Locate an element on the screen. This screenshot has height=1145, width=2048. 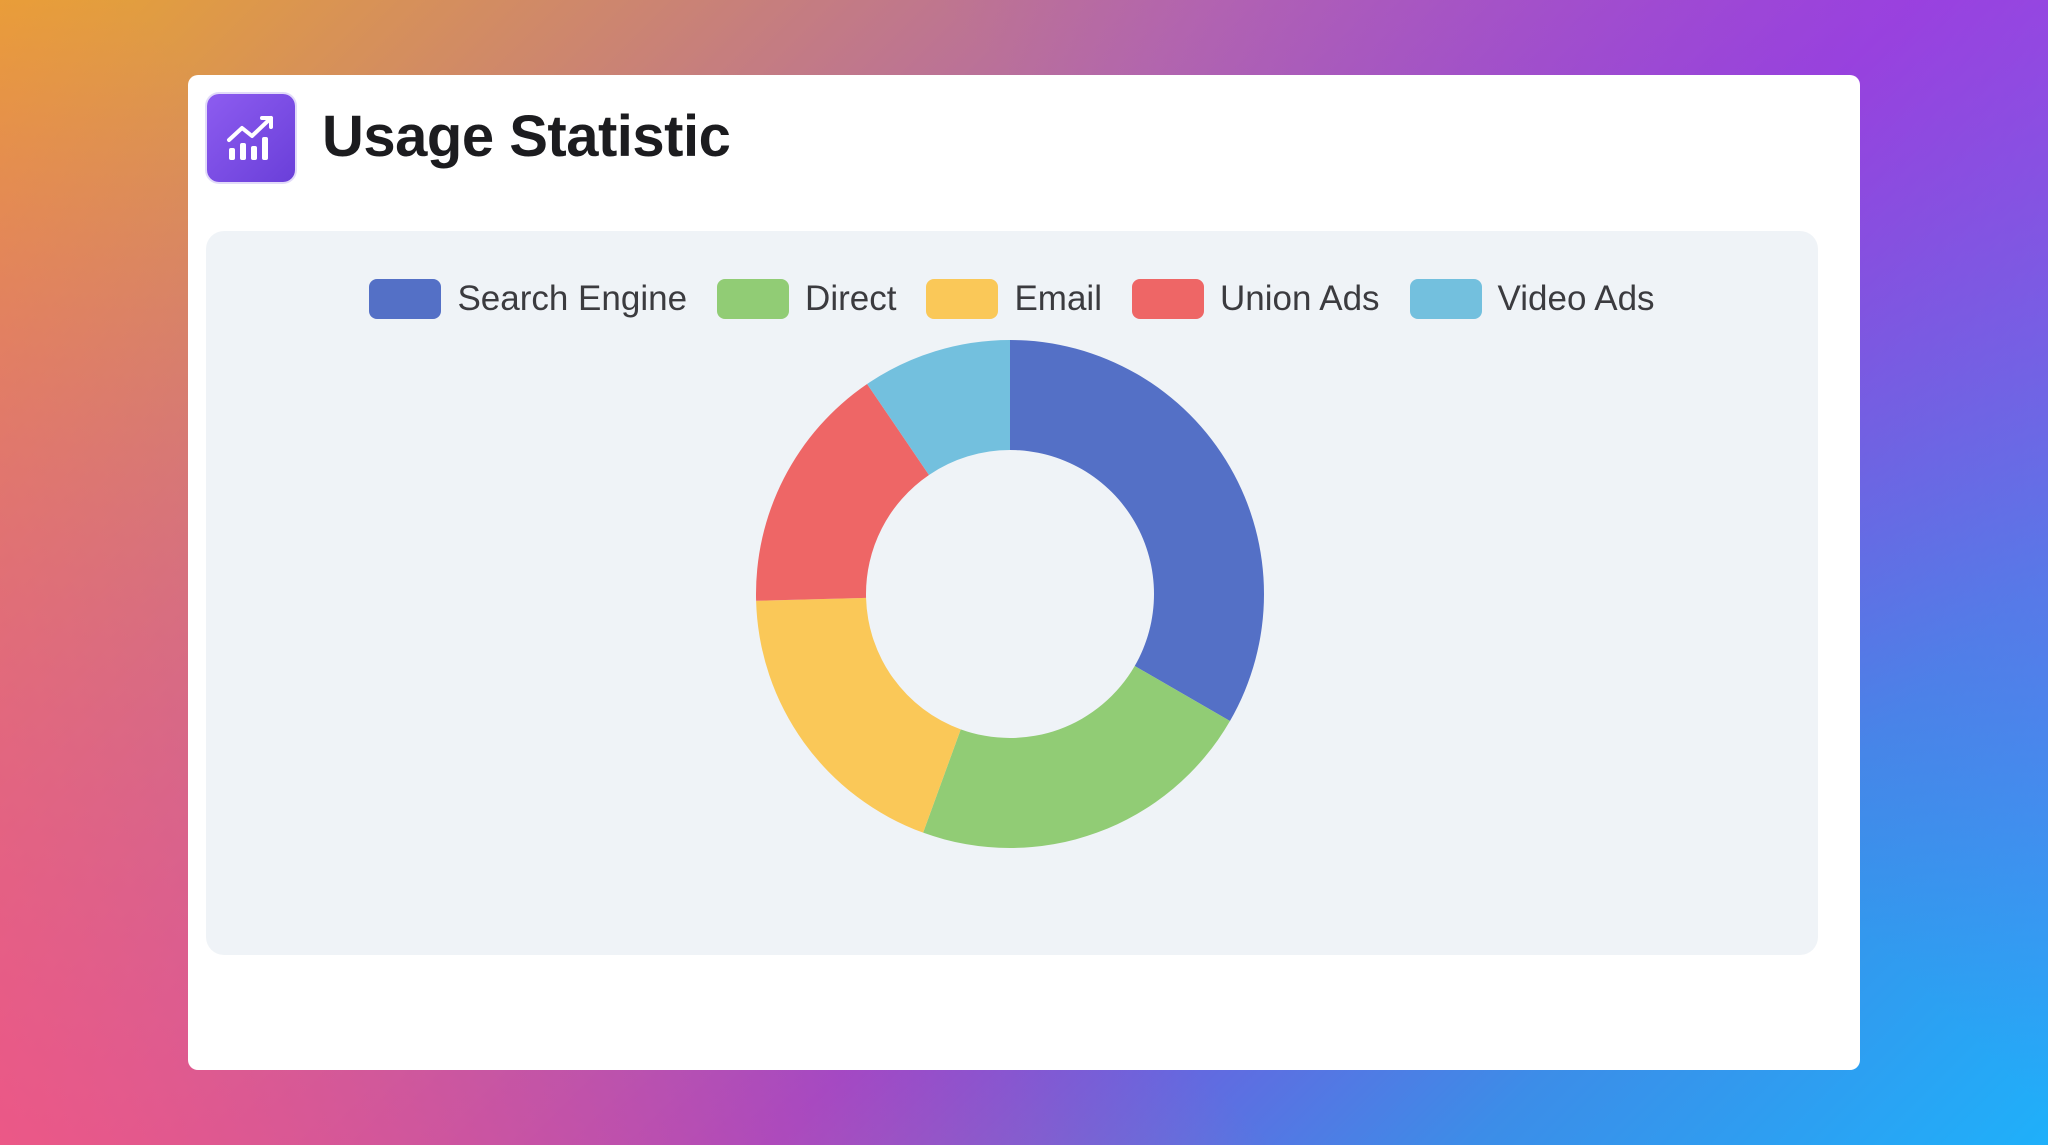
legend-item: Direct is located at coordinates (806, 299).